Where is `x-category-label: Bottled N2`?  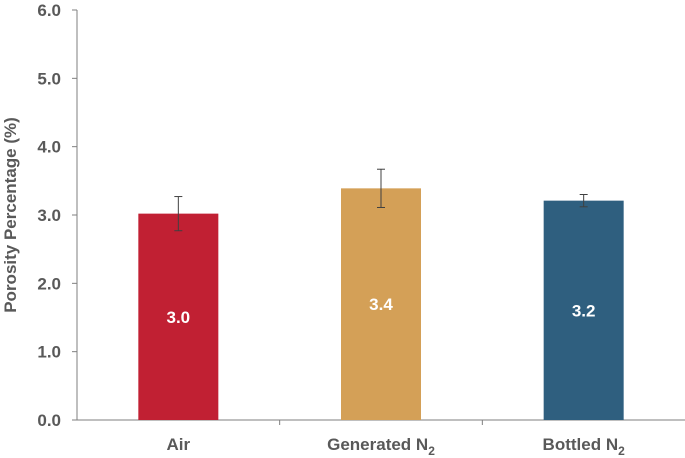
x-category-label: Bottled N2 is located at coordinates (584, 446).